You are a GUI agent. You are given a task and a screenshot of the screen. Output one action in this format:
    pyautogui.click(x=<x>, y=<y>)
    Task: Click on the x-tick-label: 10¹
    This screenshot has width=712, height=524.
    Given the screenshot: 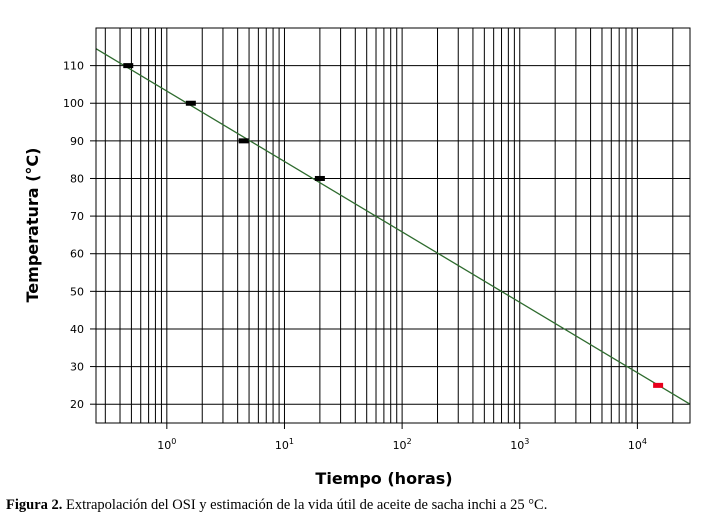 What is the action you would take?
    pyautogui.click(x=284, y=444)
    